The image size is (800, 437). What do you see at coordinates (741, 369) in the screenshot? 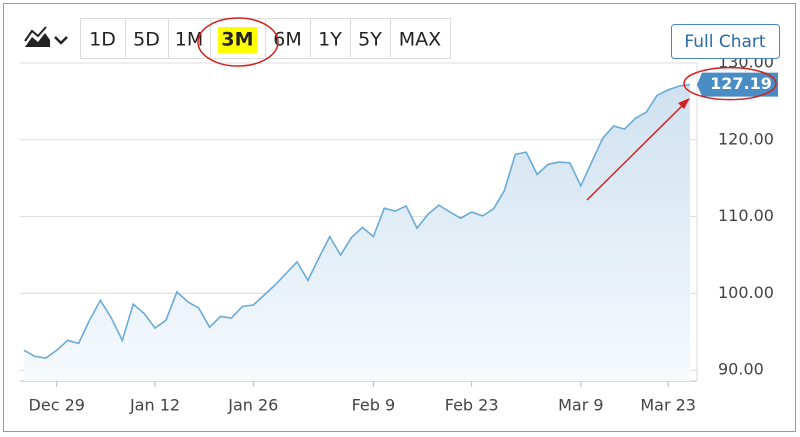
I see `y-tick-label: 90.00` at bounding box center [741, 369].